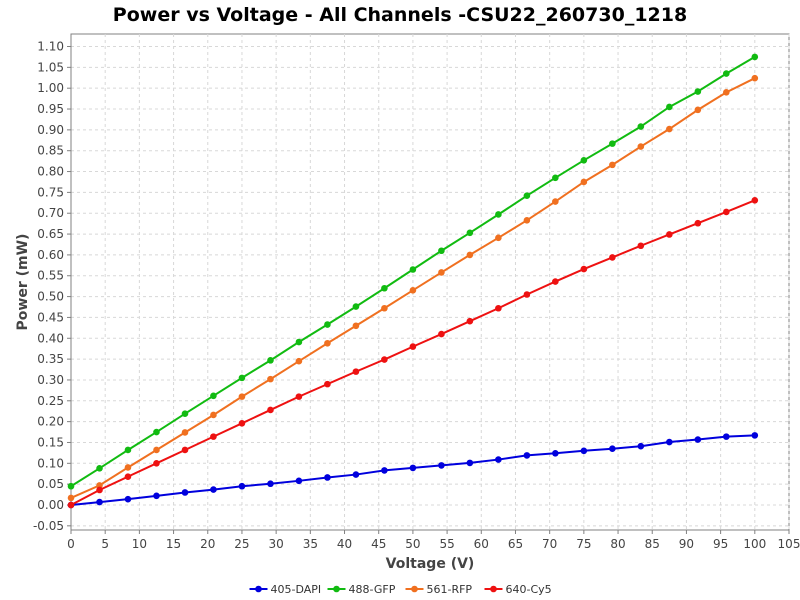 The width and height of the screenshot is (800, 600). Describe the element at coordinates (71, 544) in the screenshot. I see `x-tick-label: 0` at that location.